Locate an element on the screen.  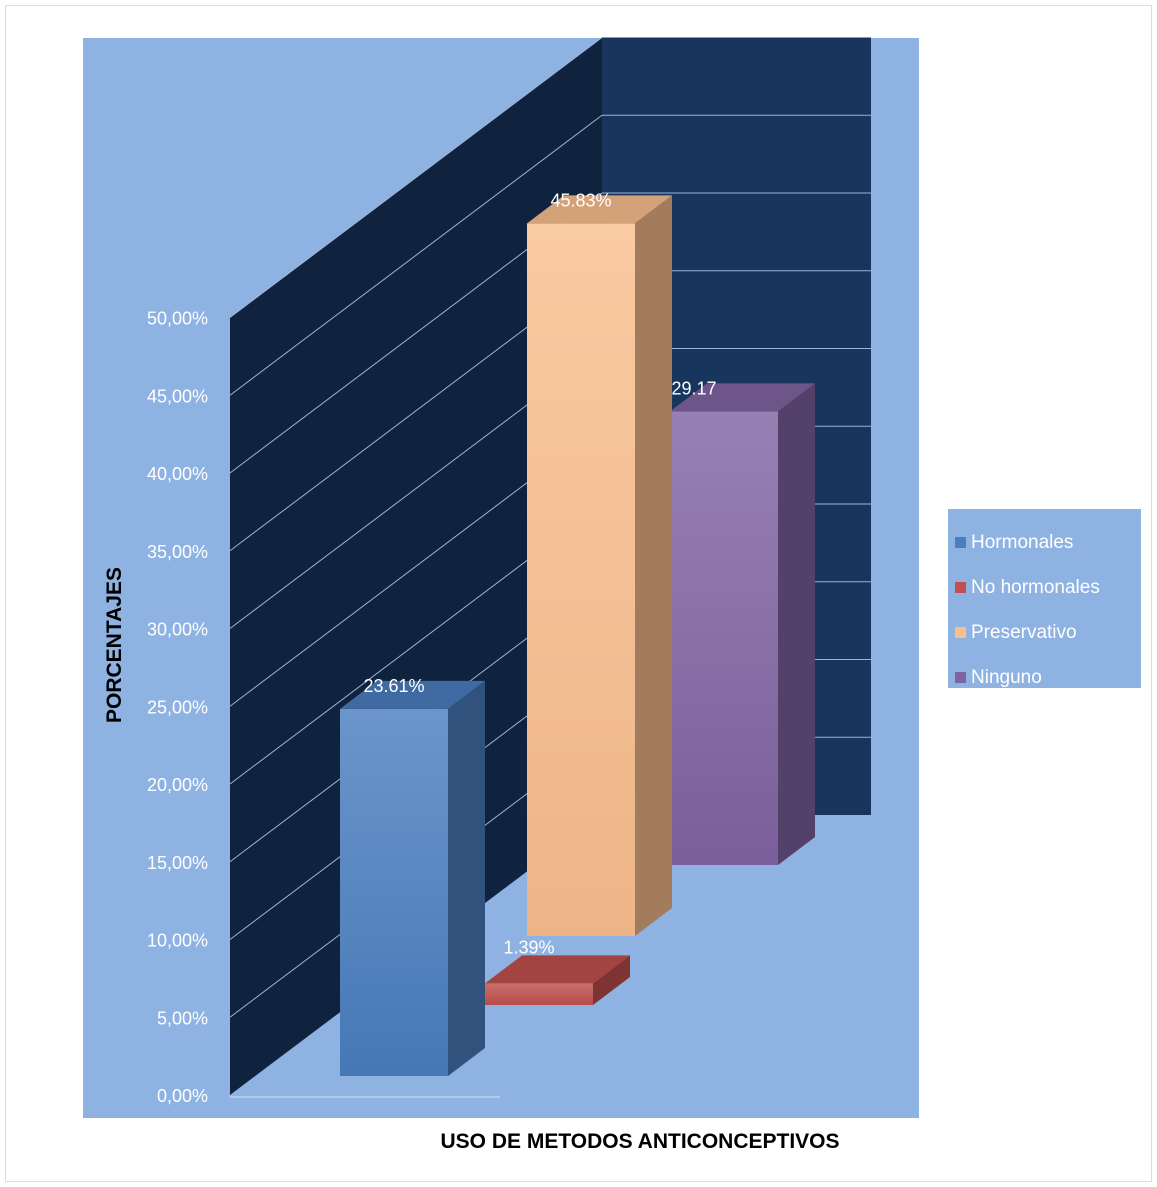
bar-hormonales is located at coordinates (412, 878).